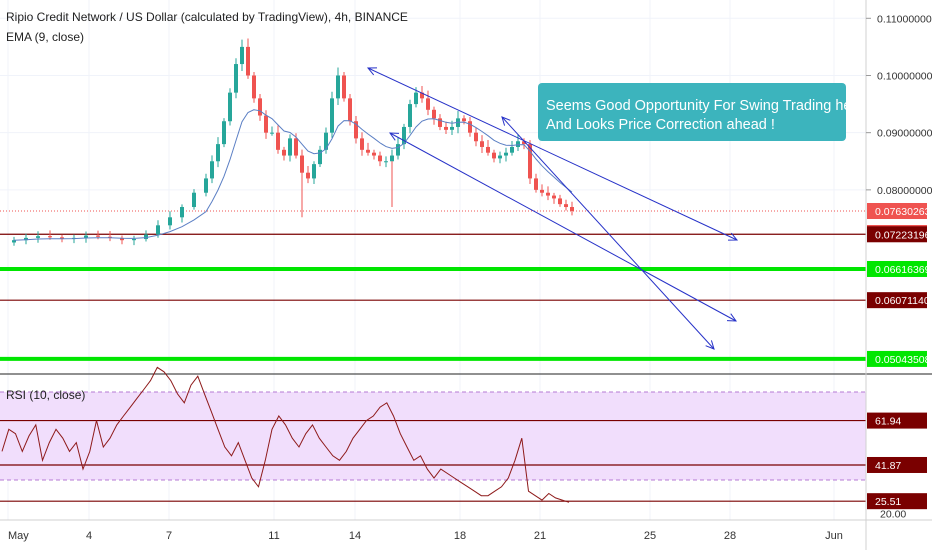  I want to click on level-tag-text: 0.05043508, so click(903, 360).